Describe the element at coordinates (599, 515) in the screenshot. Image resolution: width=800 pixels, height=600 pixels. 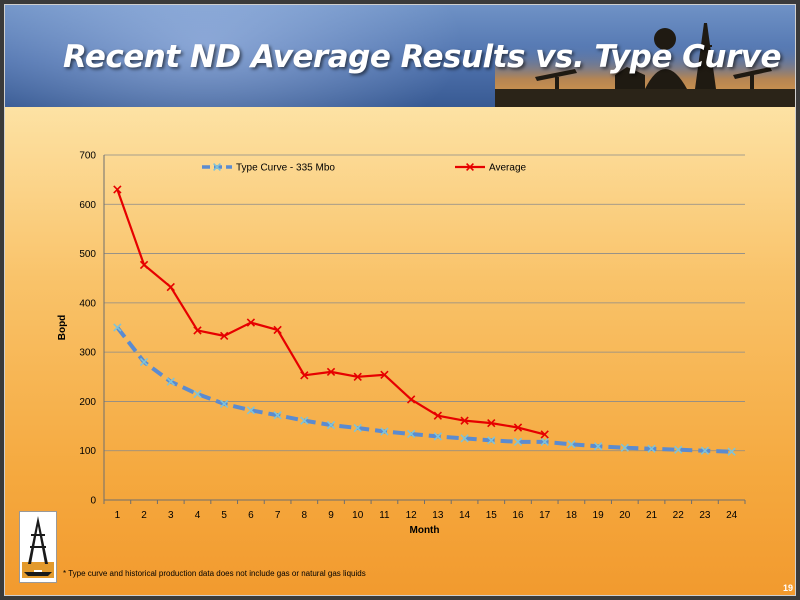
I see `x-tick-label: 19` at that location.